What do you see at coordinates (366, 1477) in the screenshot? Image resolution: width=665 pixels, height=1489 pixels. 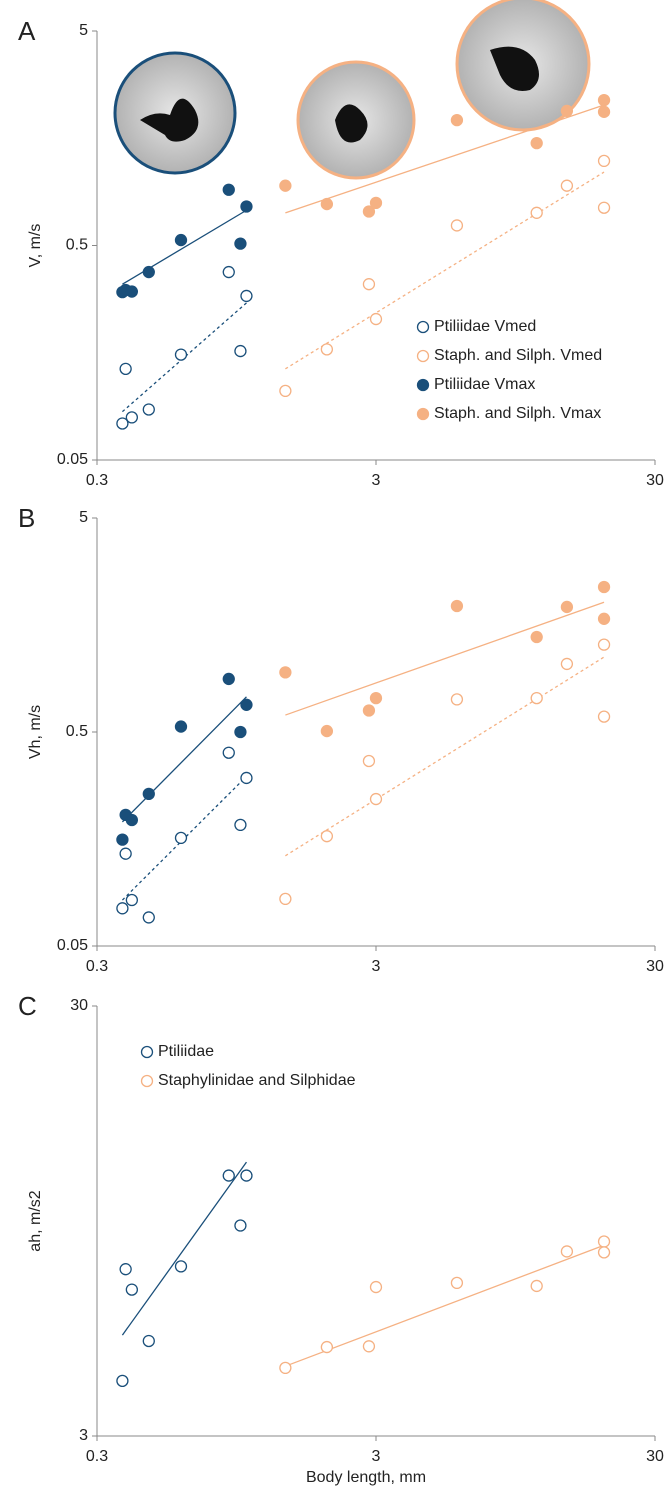 I see `x-axis-label: Body length, mm` at bounding box center [366, 1477].